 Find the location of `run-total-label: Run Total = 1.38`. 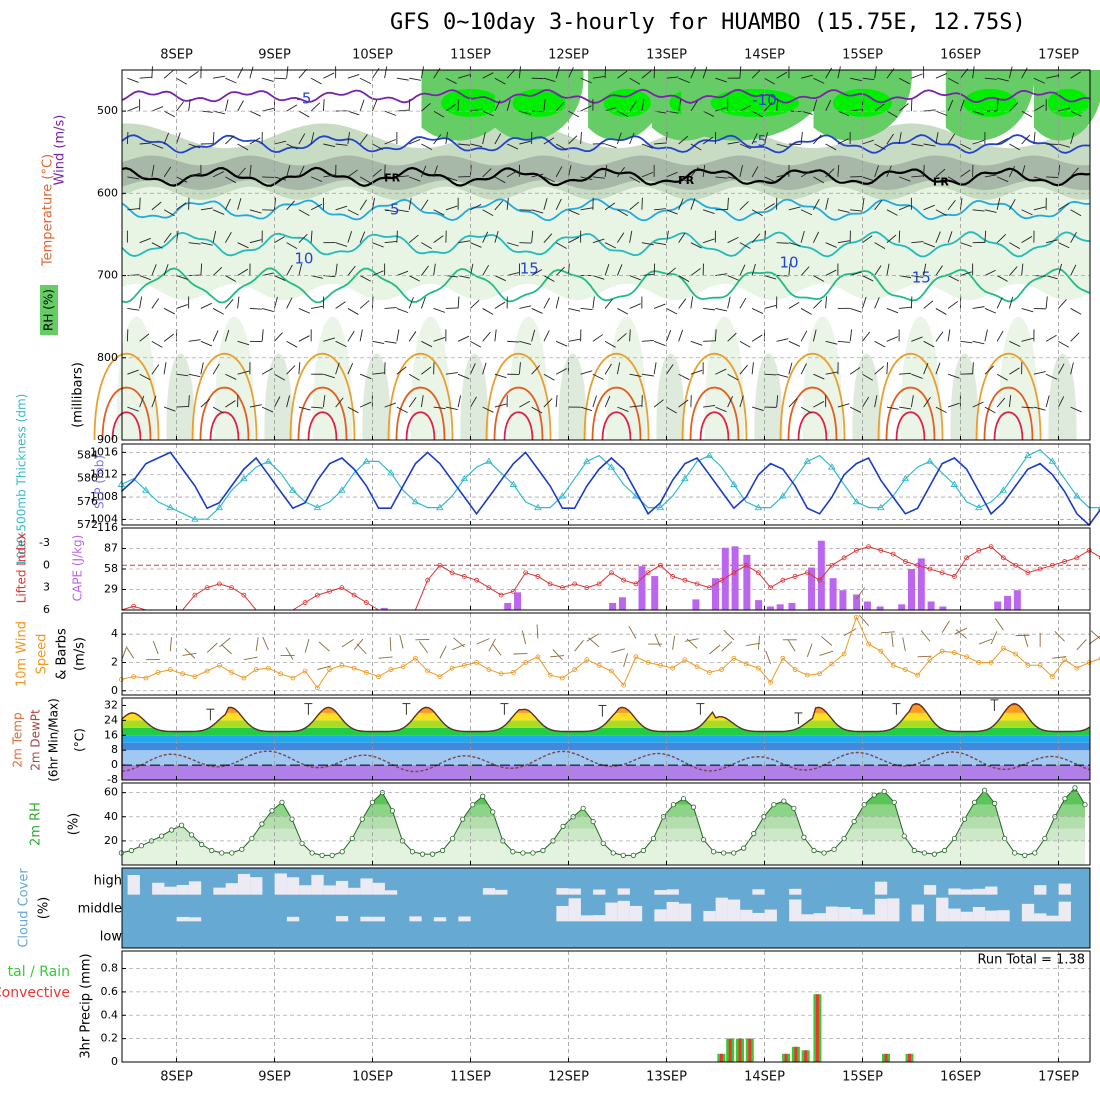

run-total-label: Run Total = 1.38 is located at coordinates (1031, 960).